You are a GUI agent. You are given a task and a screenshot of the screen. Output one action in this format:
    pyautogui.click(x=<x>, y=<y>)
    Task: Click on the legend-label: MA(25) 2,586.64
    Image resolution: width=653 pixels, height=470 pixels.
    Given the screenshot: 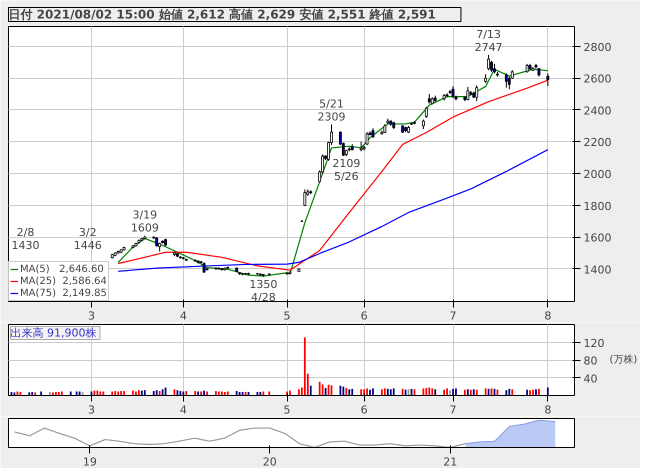 What is the action you would take?
    pyautogui.click(x=63, y=281)
    